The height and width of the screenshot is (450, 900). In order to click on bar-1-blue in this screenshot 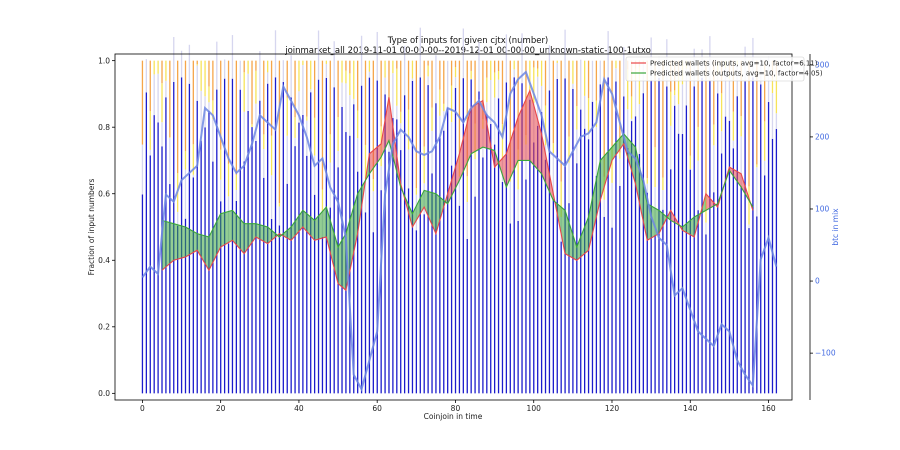, I will do `click(146, 243)`.